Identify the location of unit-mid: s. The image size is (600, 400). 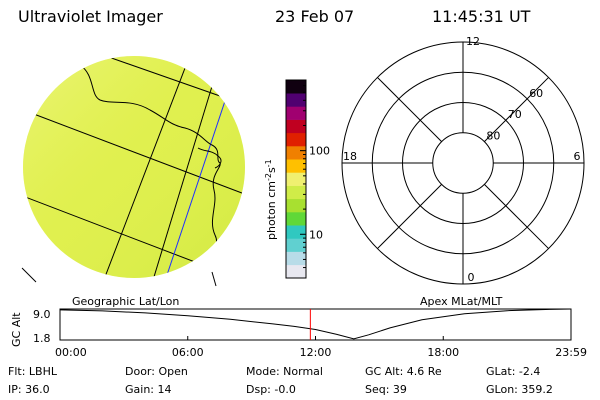
(271, 170).